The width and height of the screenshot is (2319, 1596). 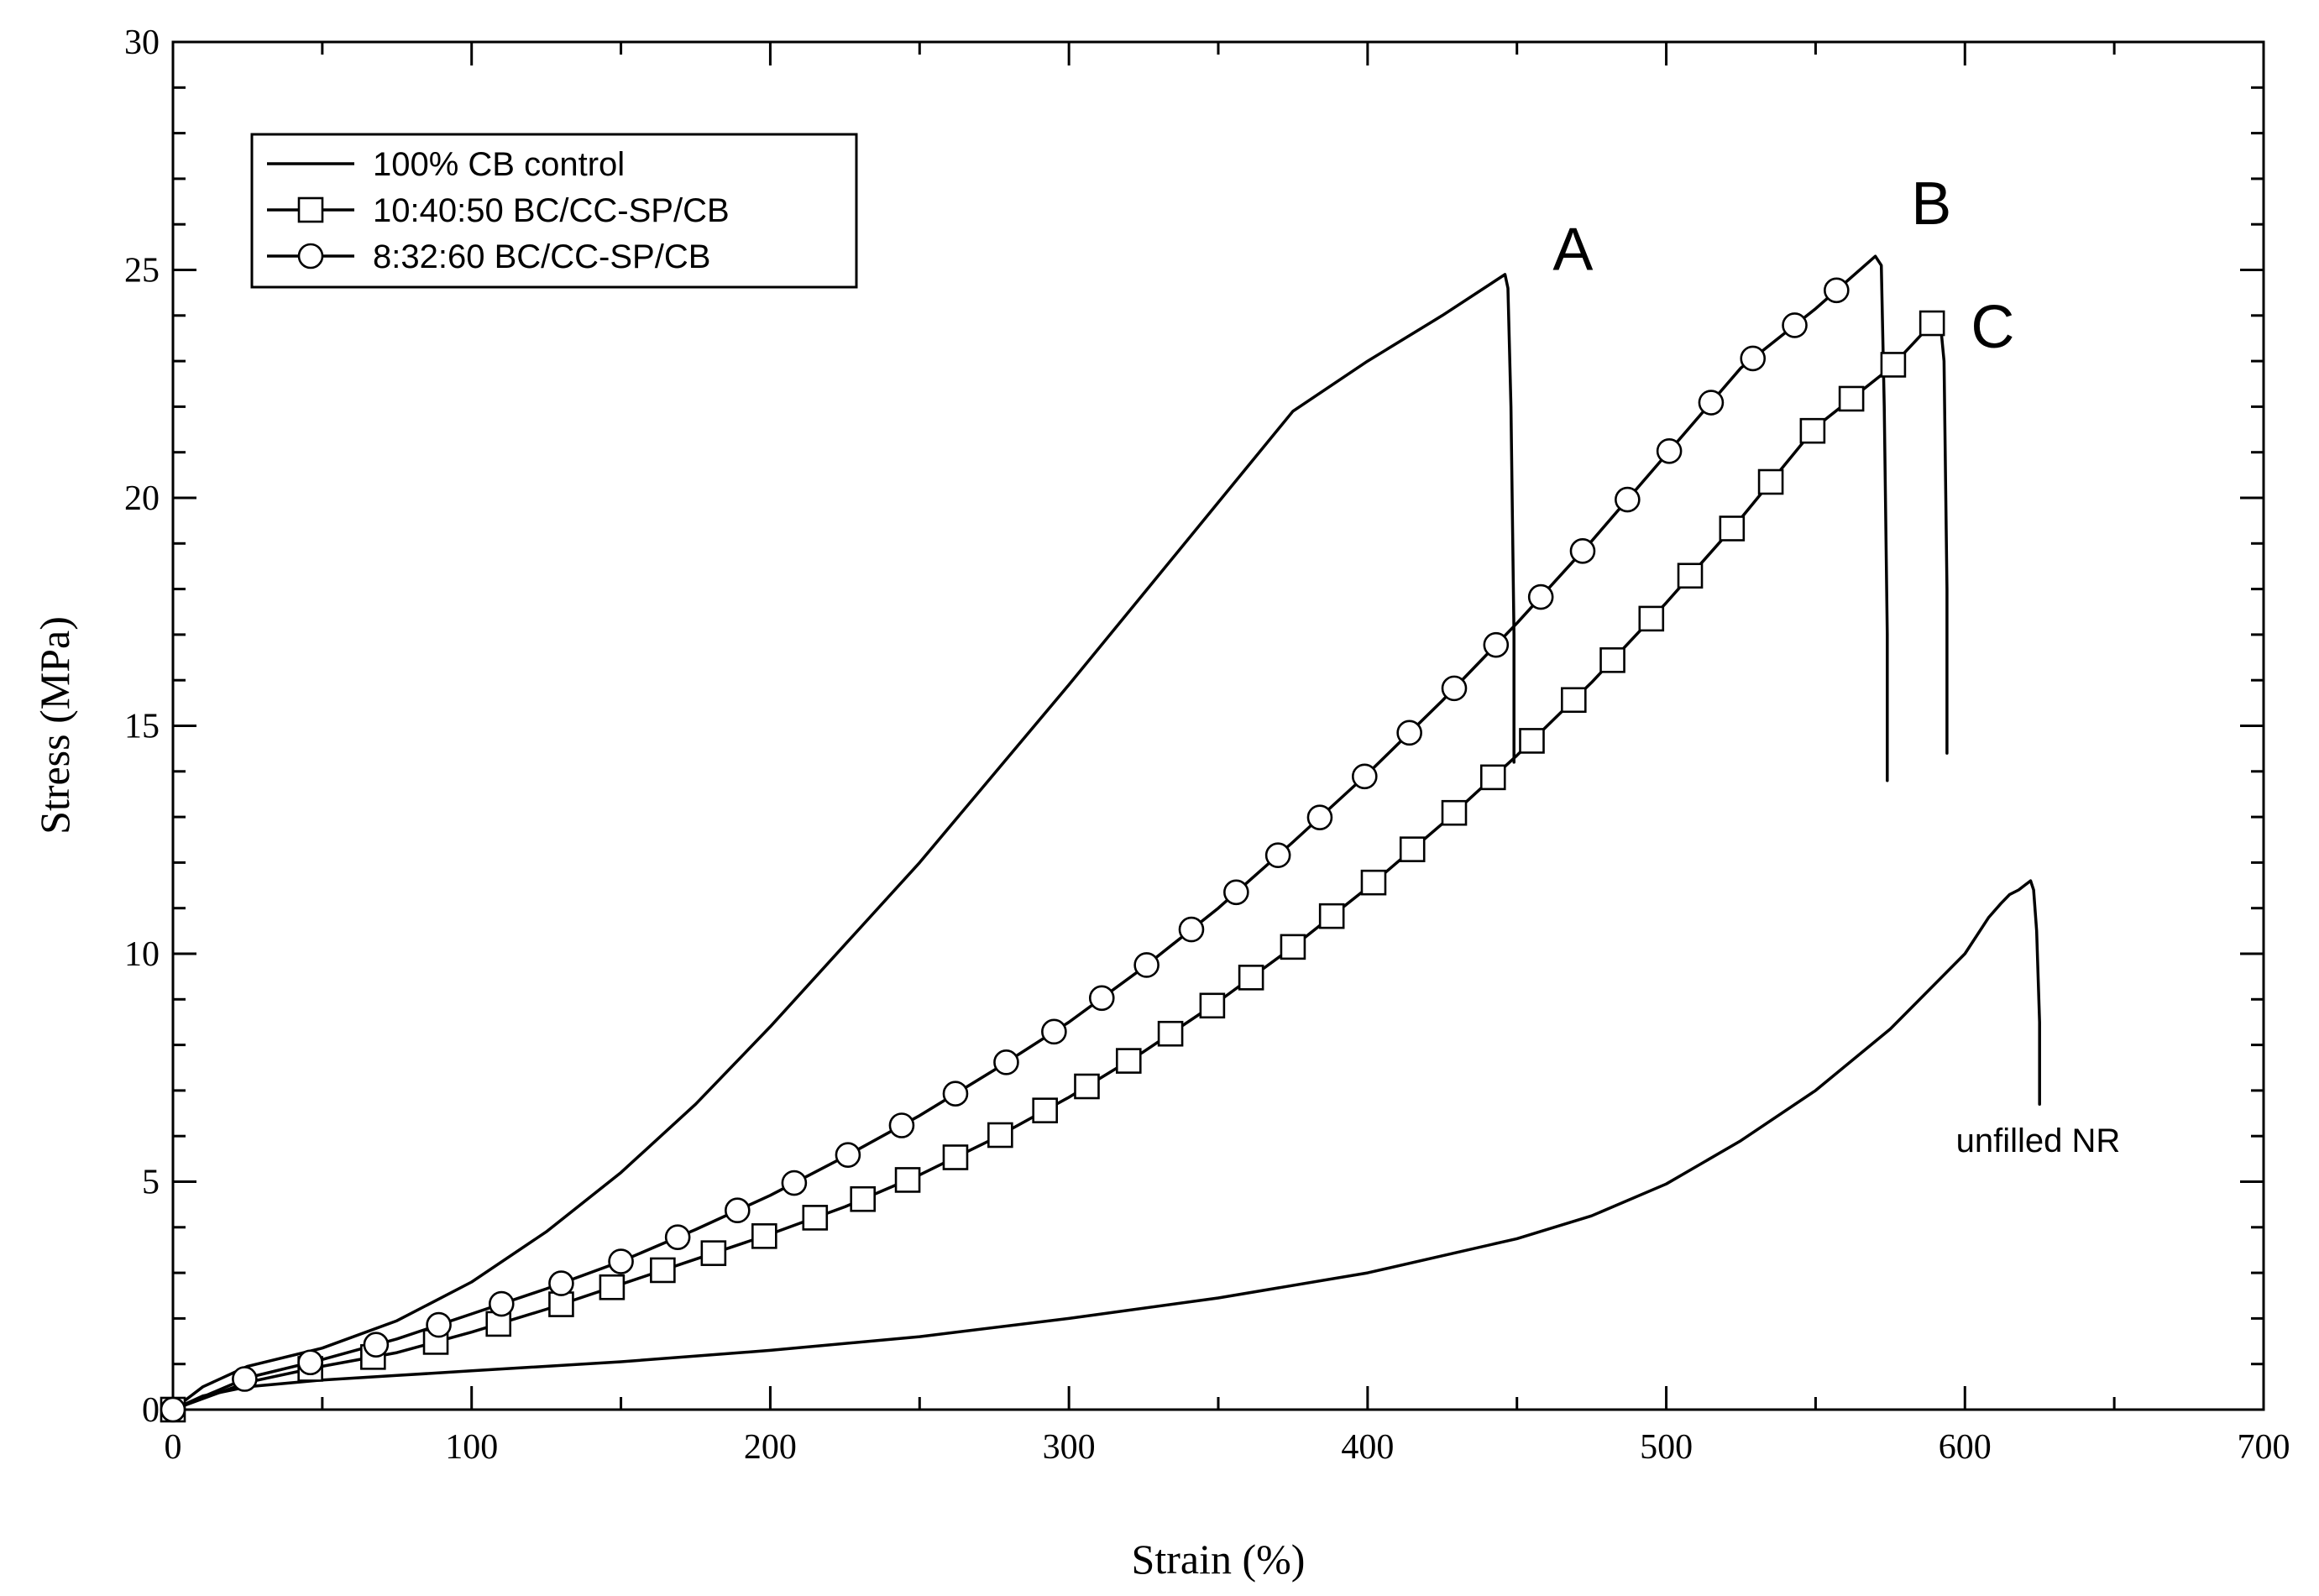 What do you see at coordinates (310, 256) in the screenshot?
I see `legend-circle-marker` at bounding box center [310, 256].